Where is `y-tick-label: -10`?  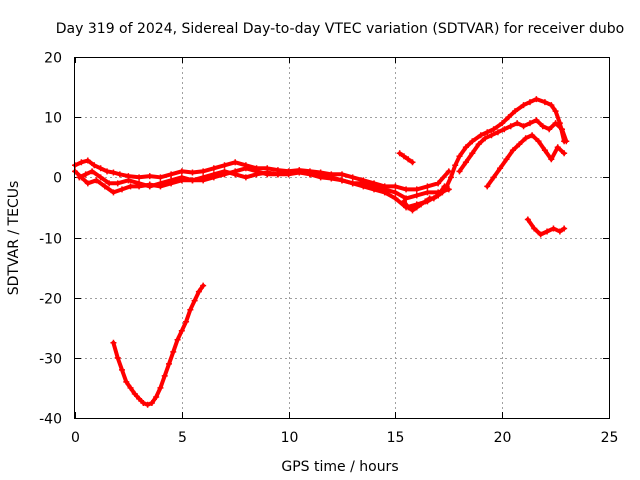
y-tick-label: -10 is located at coordinates (50, 240).